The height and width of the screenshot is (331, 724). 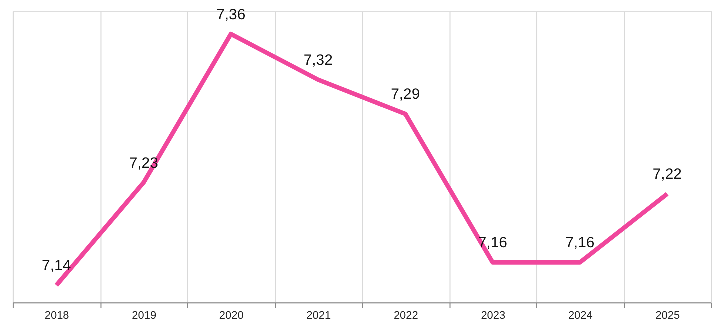 What do you see at coordinates (318, 60) in the screenshot?
I see `data-label: 7,32` at bounding box center [318, 60].